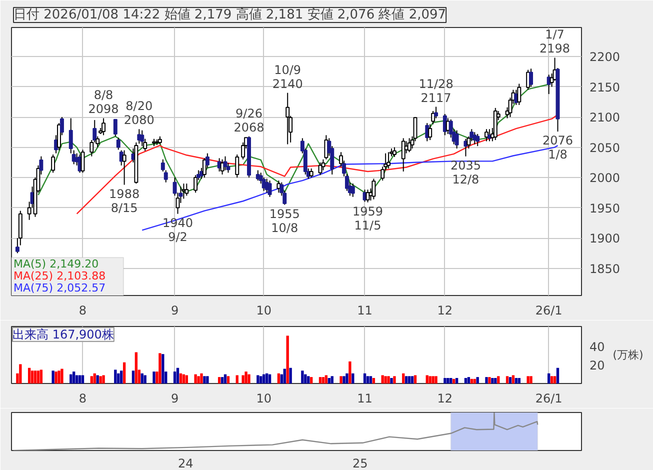  Describe the element at coordinates (605, 57) in the screenshot. I see `y-tick-label: 2200` at that location.